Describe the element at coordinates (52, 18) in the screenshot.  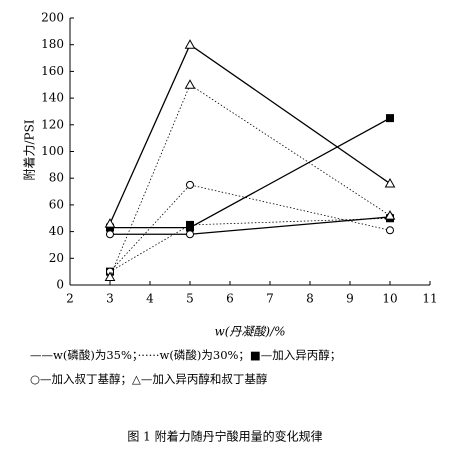
I see `y-tick-label: 200` at that location.